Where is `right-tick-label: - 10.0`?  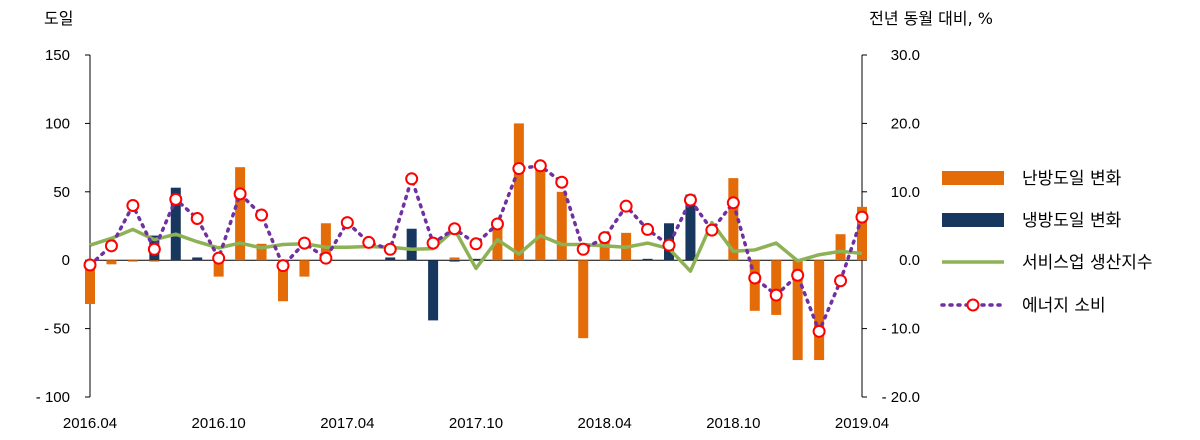
right-tick-label: - 10.0 is located at coordinates (901, 329).